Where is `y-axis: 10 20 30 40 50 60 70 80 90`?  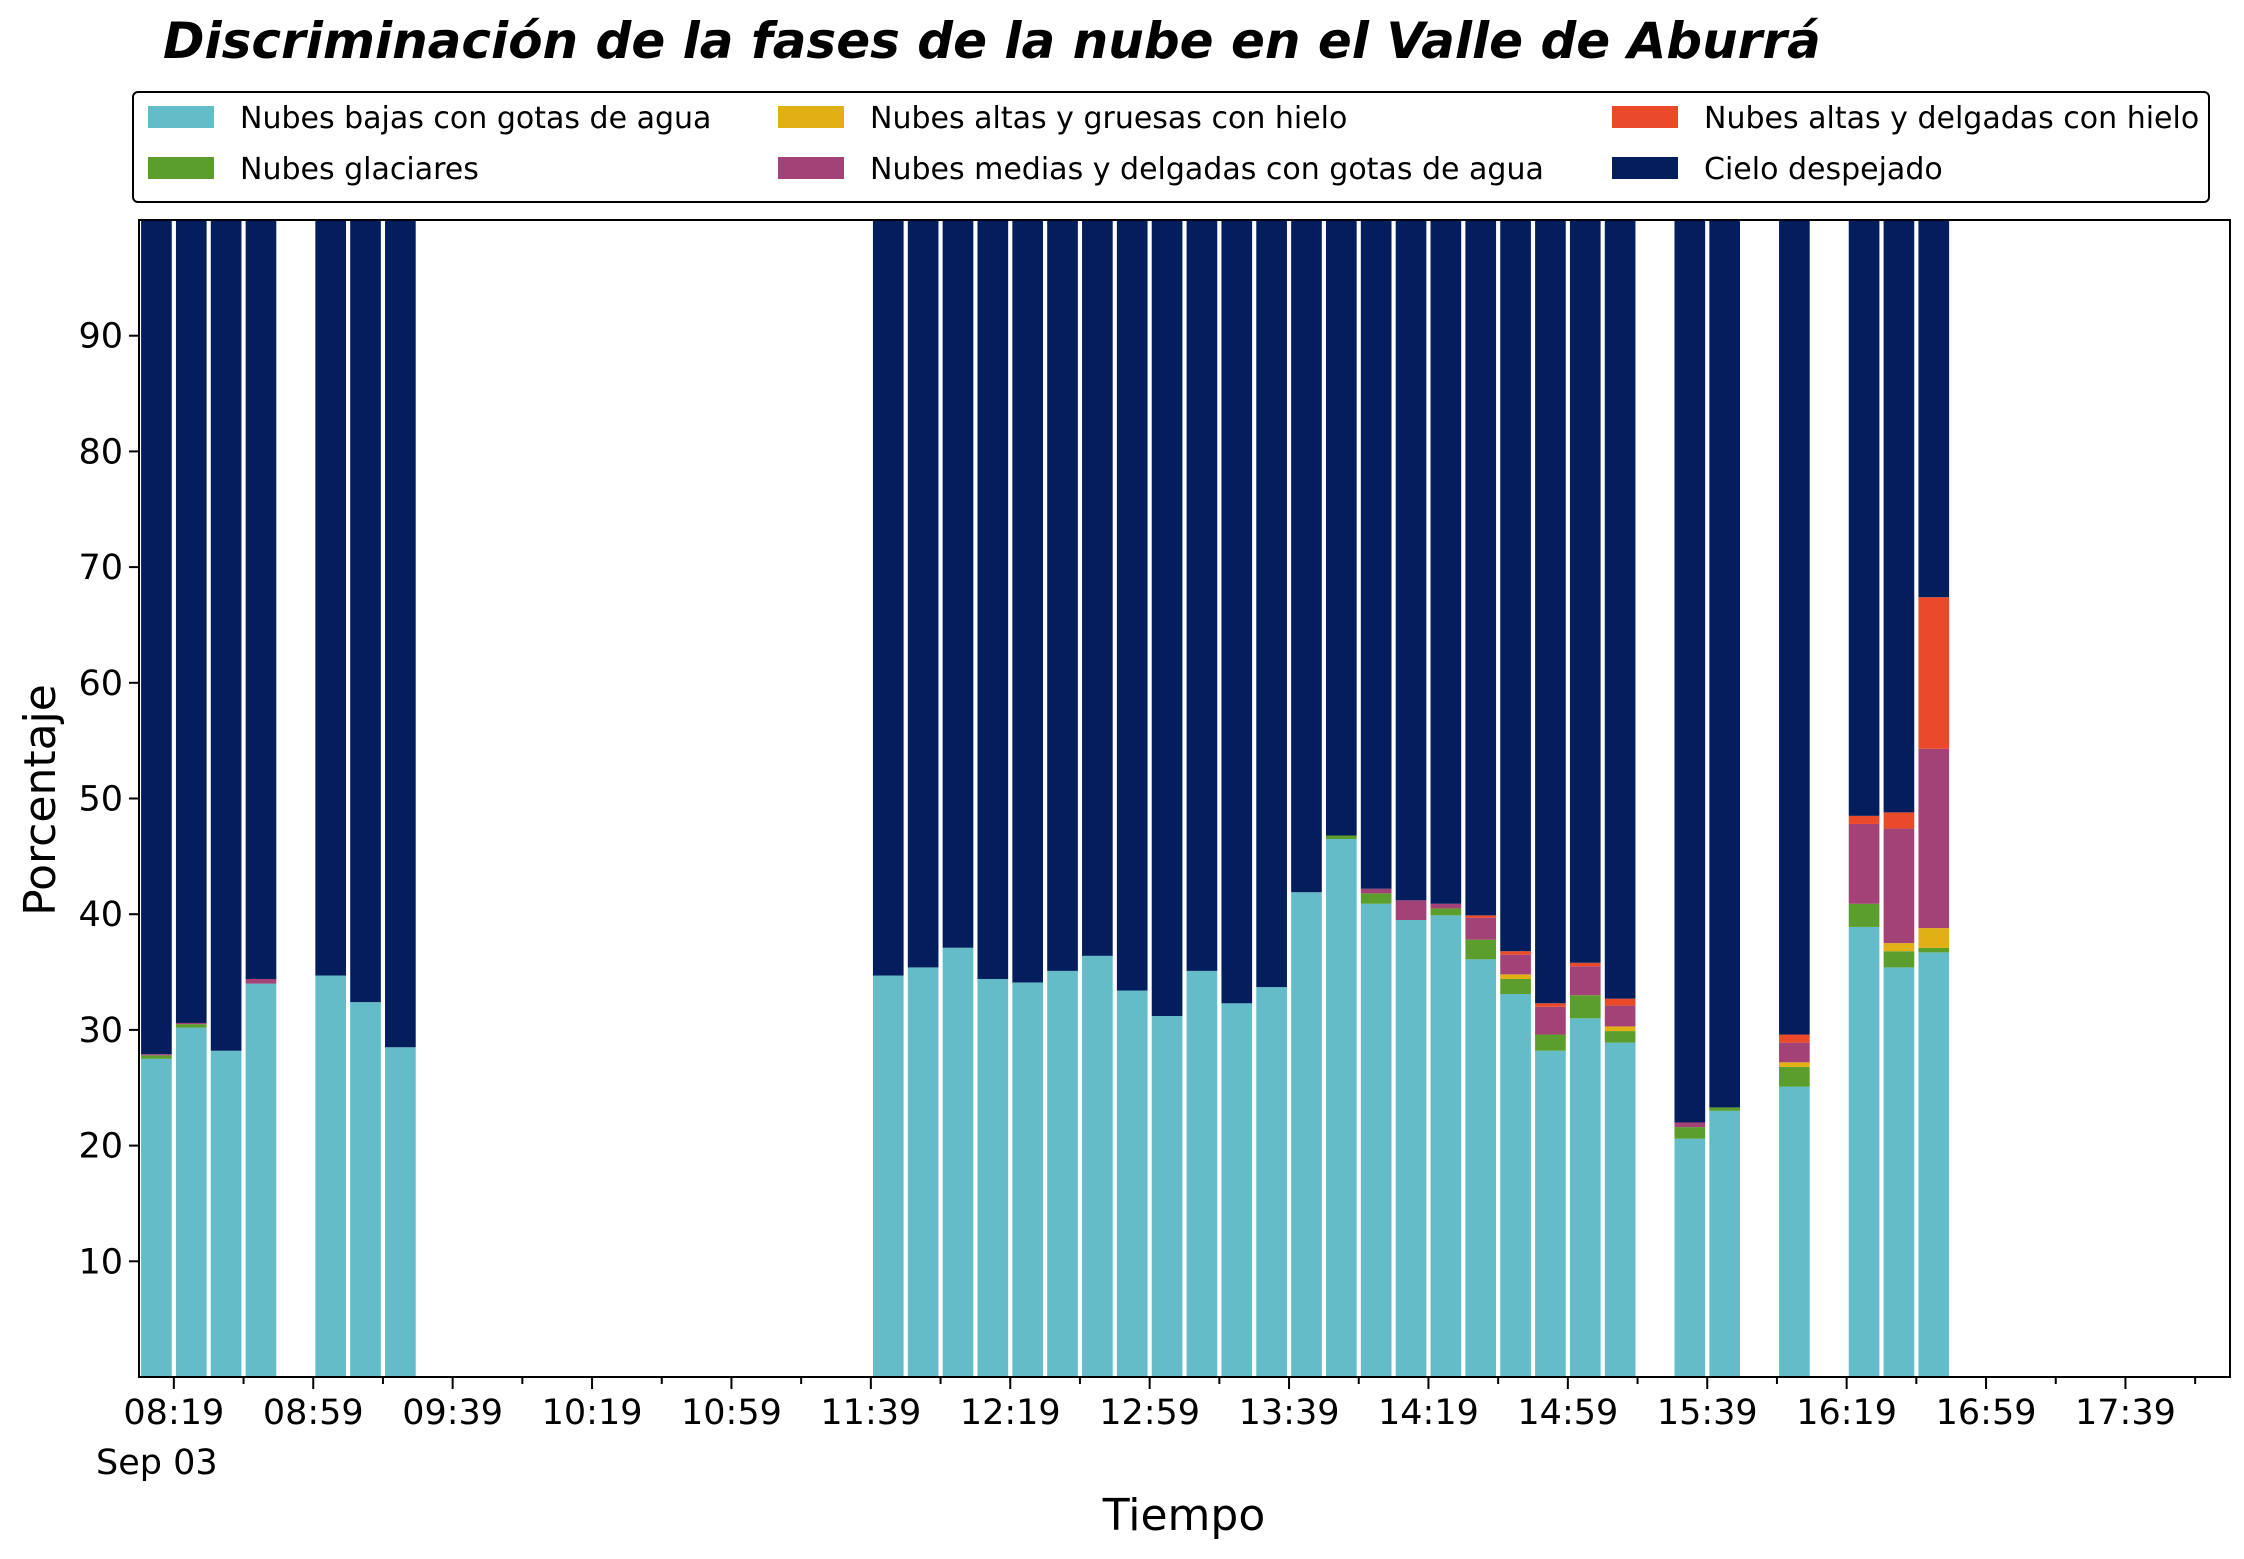
y-axis: 10 20 30 40 50 60 70 80 90 is located at coordinates (108, 799).